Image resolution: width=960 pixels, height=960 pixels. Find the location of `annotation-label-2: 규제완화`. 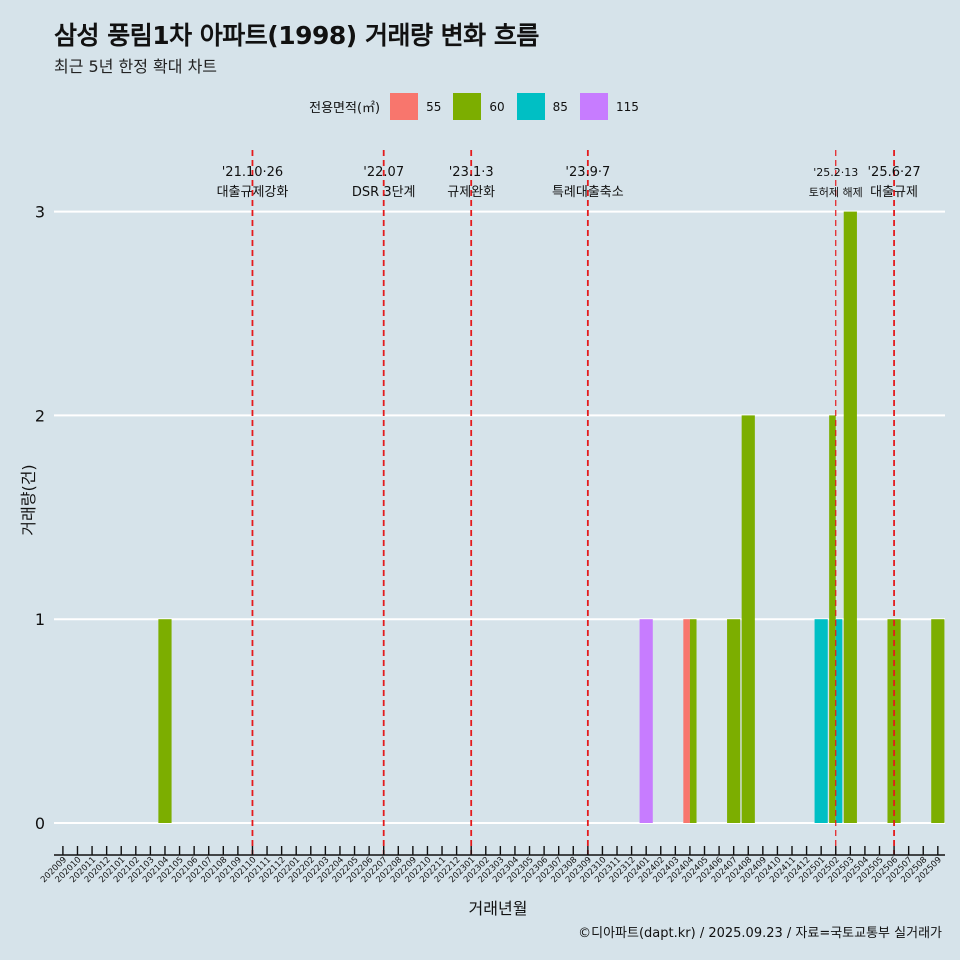

annotation-label-2: 규제완화 is located at coordinates (471, 192).